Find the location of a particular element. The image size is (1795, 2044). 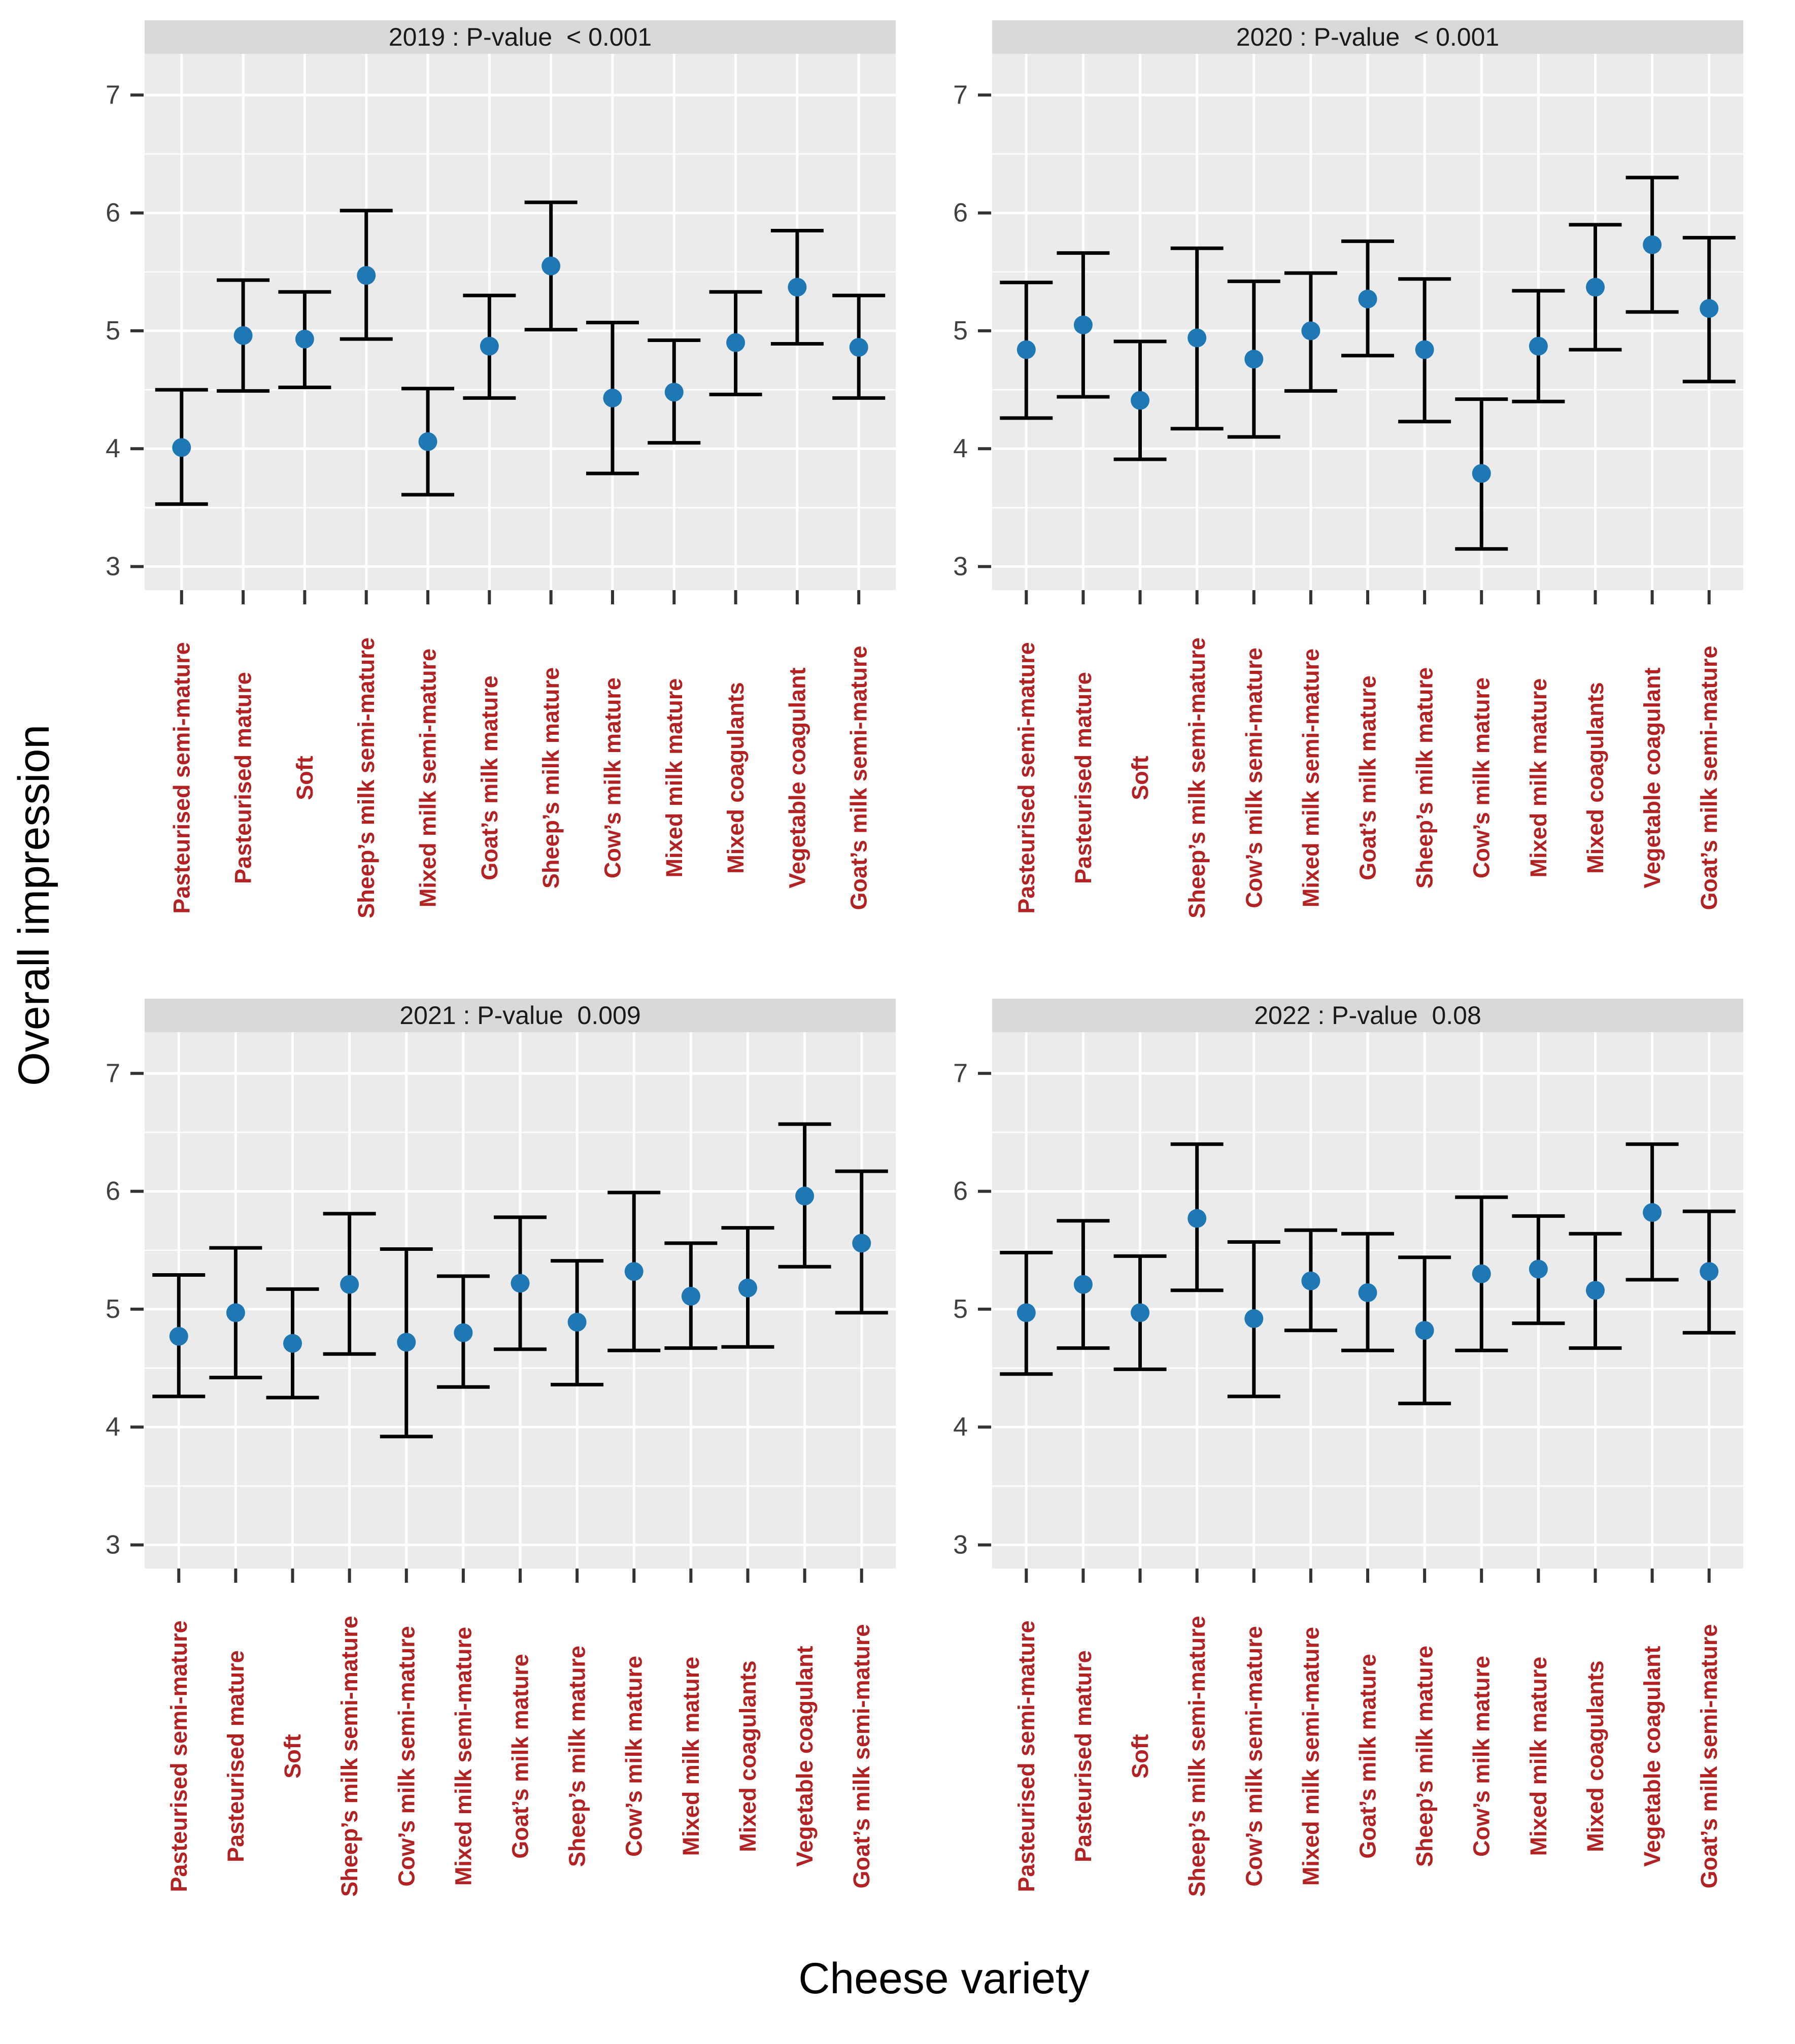

facet-strip: 2021 : P-value 0.009 is located at coordinates (521, 1015).